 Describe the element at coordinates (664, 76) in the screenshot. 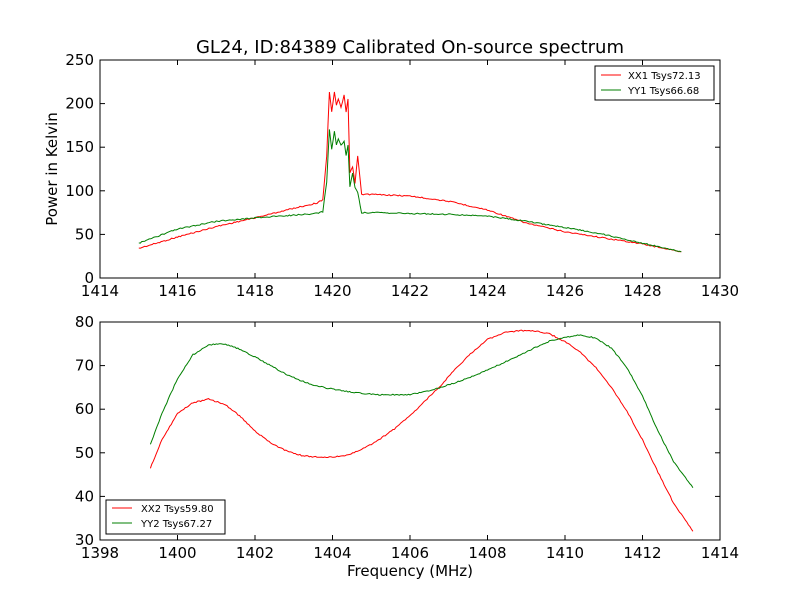

I see `chart-top-legend-label-xx1: XX1 Tsys72.13` at that location.